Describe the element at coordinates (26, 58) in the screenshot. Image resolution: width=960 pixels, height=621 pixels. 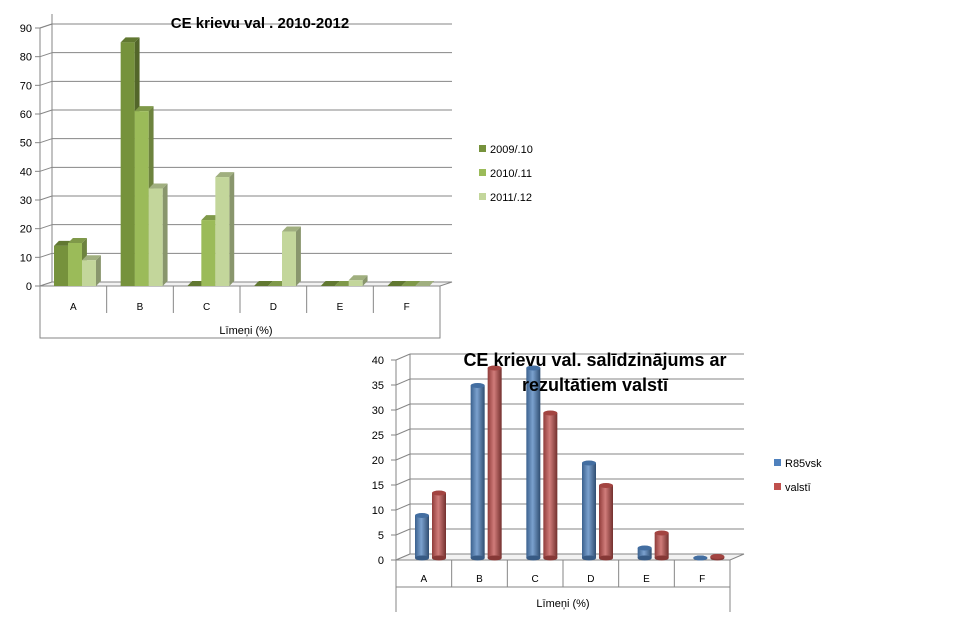
I see `y-tick-label: 80` at that location.